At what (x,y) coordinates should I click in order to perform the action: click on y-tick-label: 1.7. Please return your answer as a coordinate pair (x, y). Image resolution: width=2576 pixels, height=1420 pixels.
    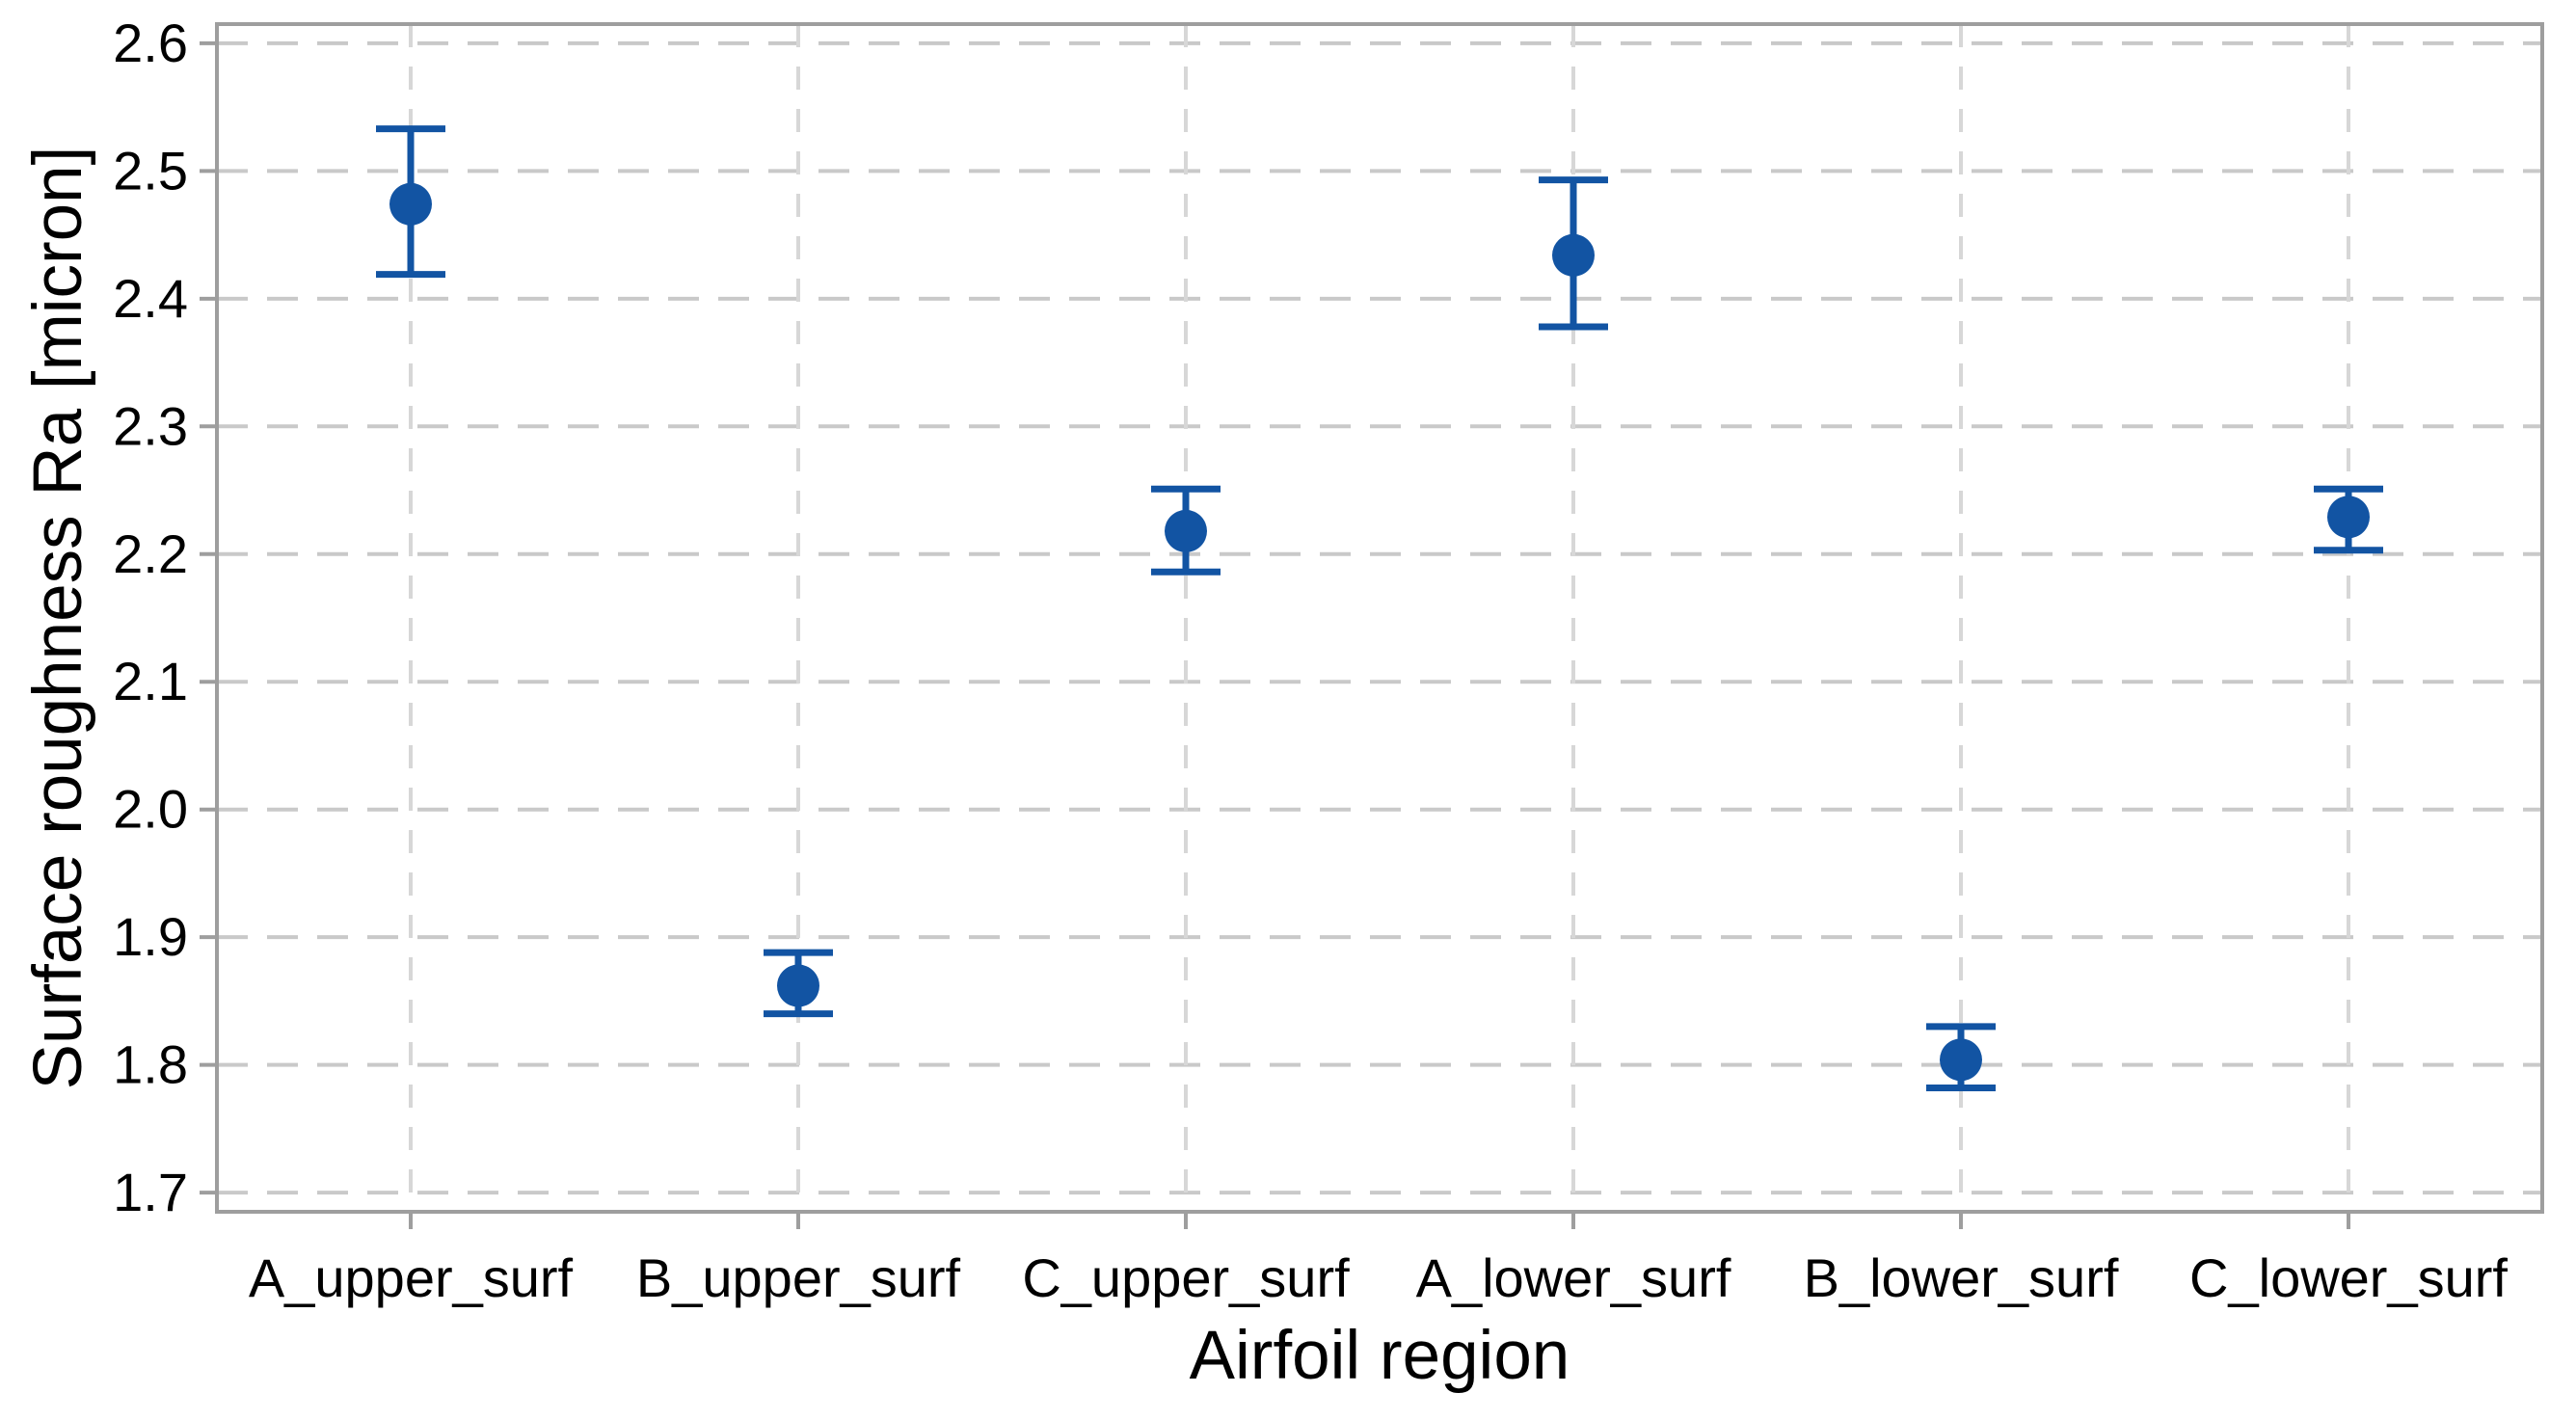
    Looking at the image, I should click on (151, 1192).